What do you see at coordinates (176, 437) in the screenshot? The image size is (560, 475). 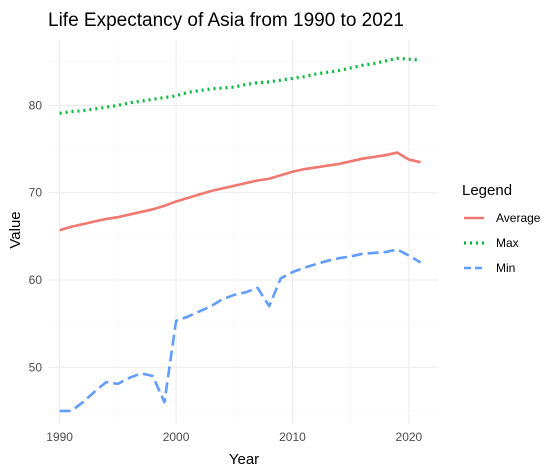 I see `x-tick-label-2000: 2000` at bounding box center [176, 437].